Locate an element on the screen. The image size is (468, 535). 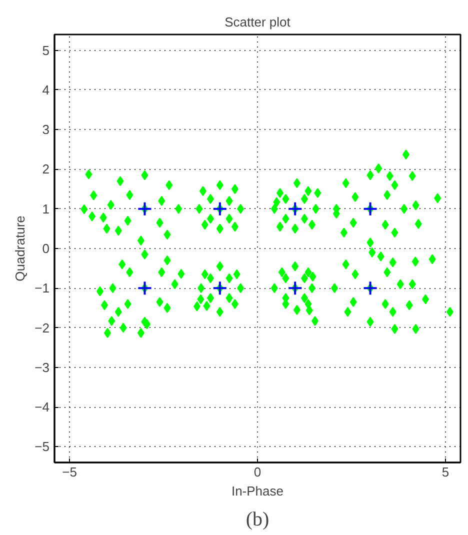
y-tick-label: −1 is located at coordinates (42, 288).